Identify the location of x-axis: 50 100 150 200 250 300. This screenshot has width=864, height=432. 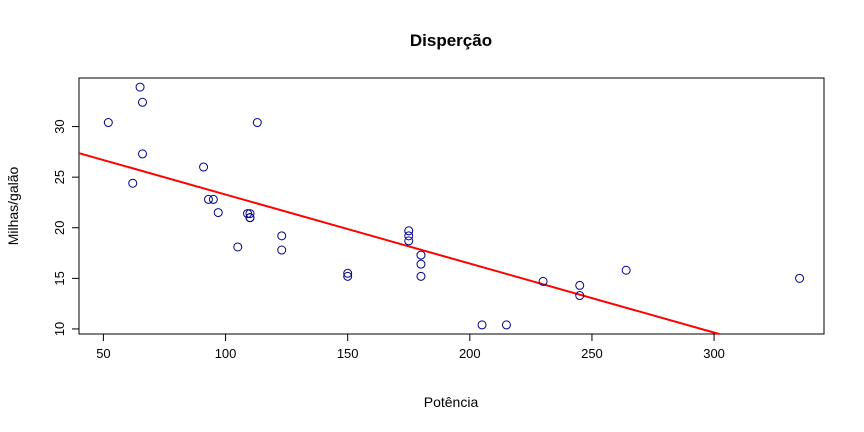
(410, 347).